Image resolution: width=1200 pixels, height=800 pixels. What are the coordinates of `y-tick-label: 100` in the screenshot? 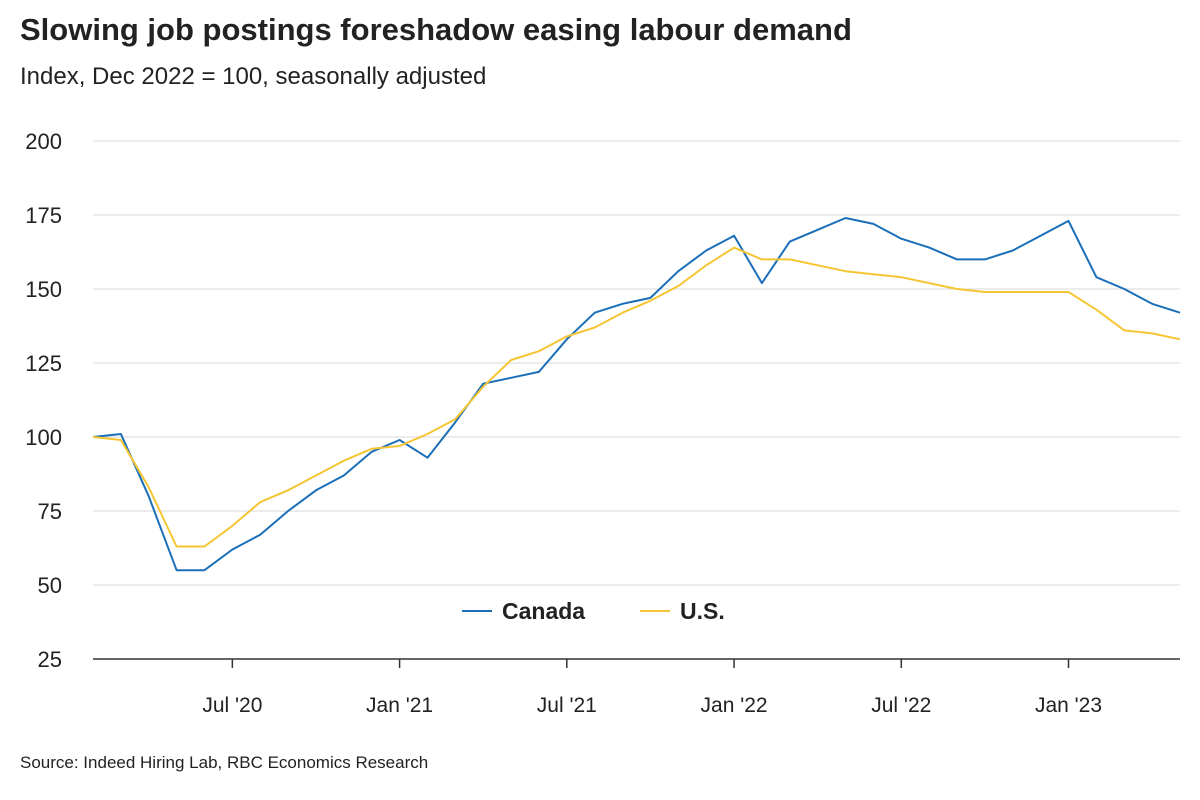 It's located at (43, 437).